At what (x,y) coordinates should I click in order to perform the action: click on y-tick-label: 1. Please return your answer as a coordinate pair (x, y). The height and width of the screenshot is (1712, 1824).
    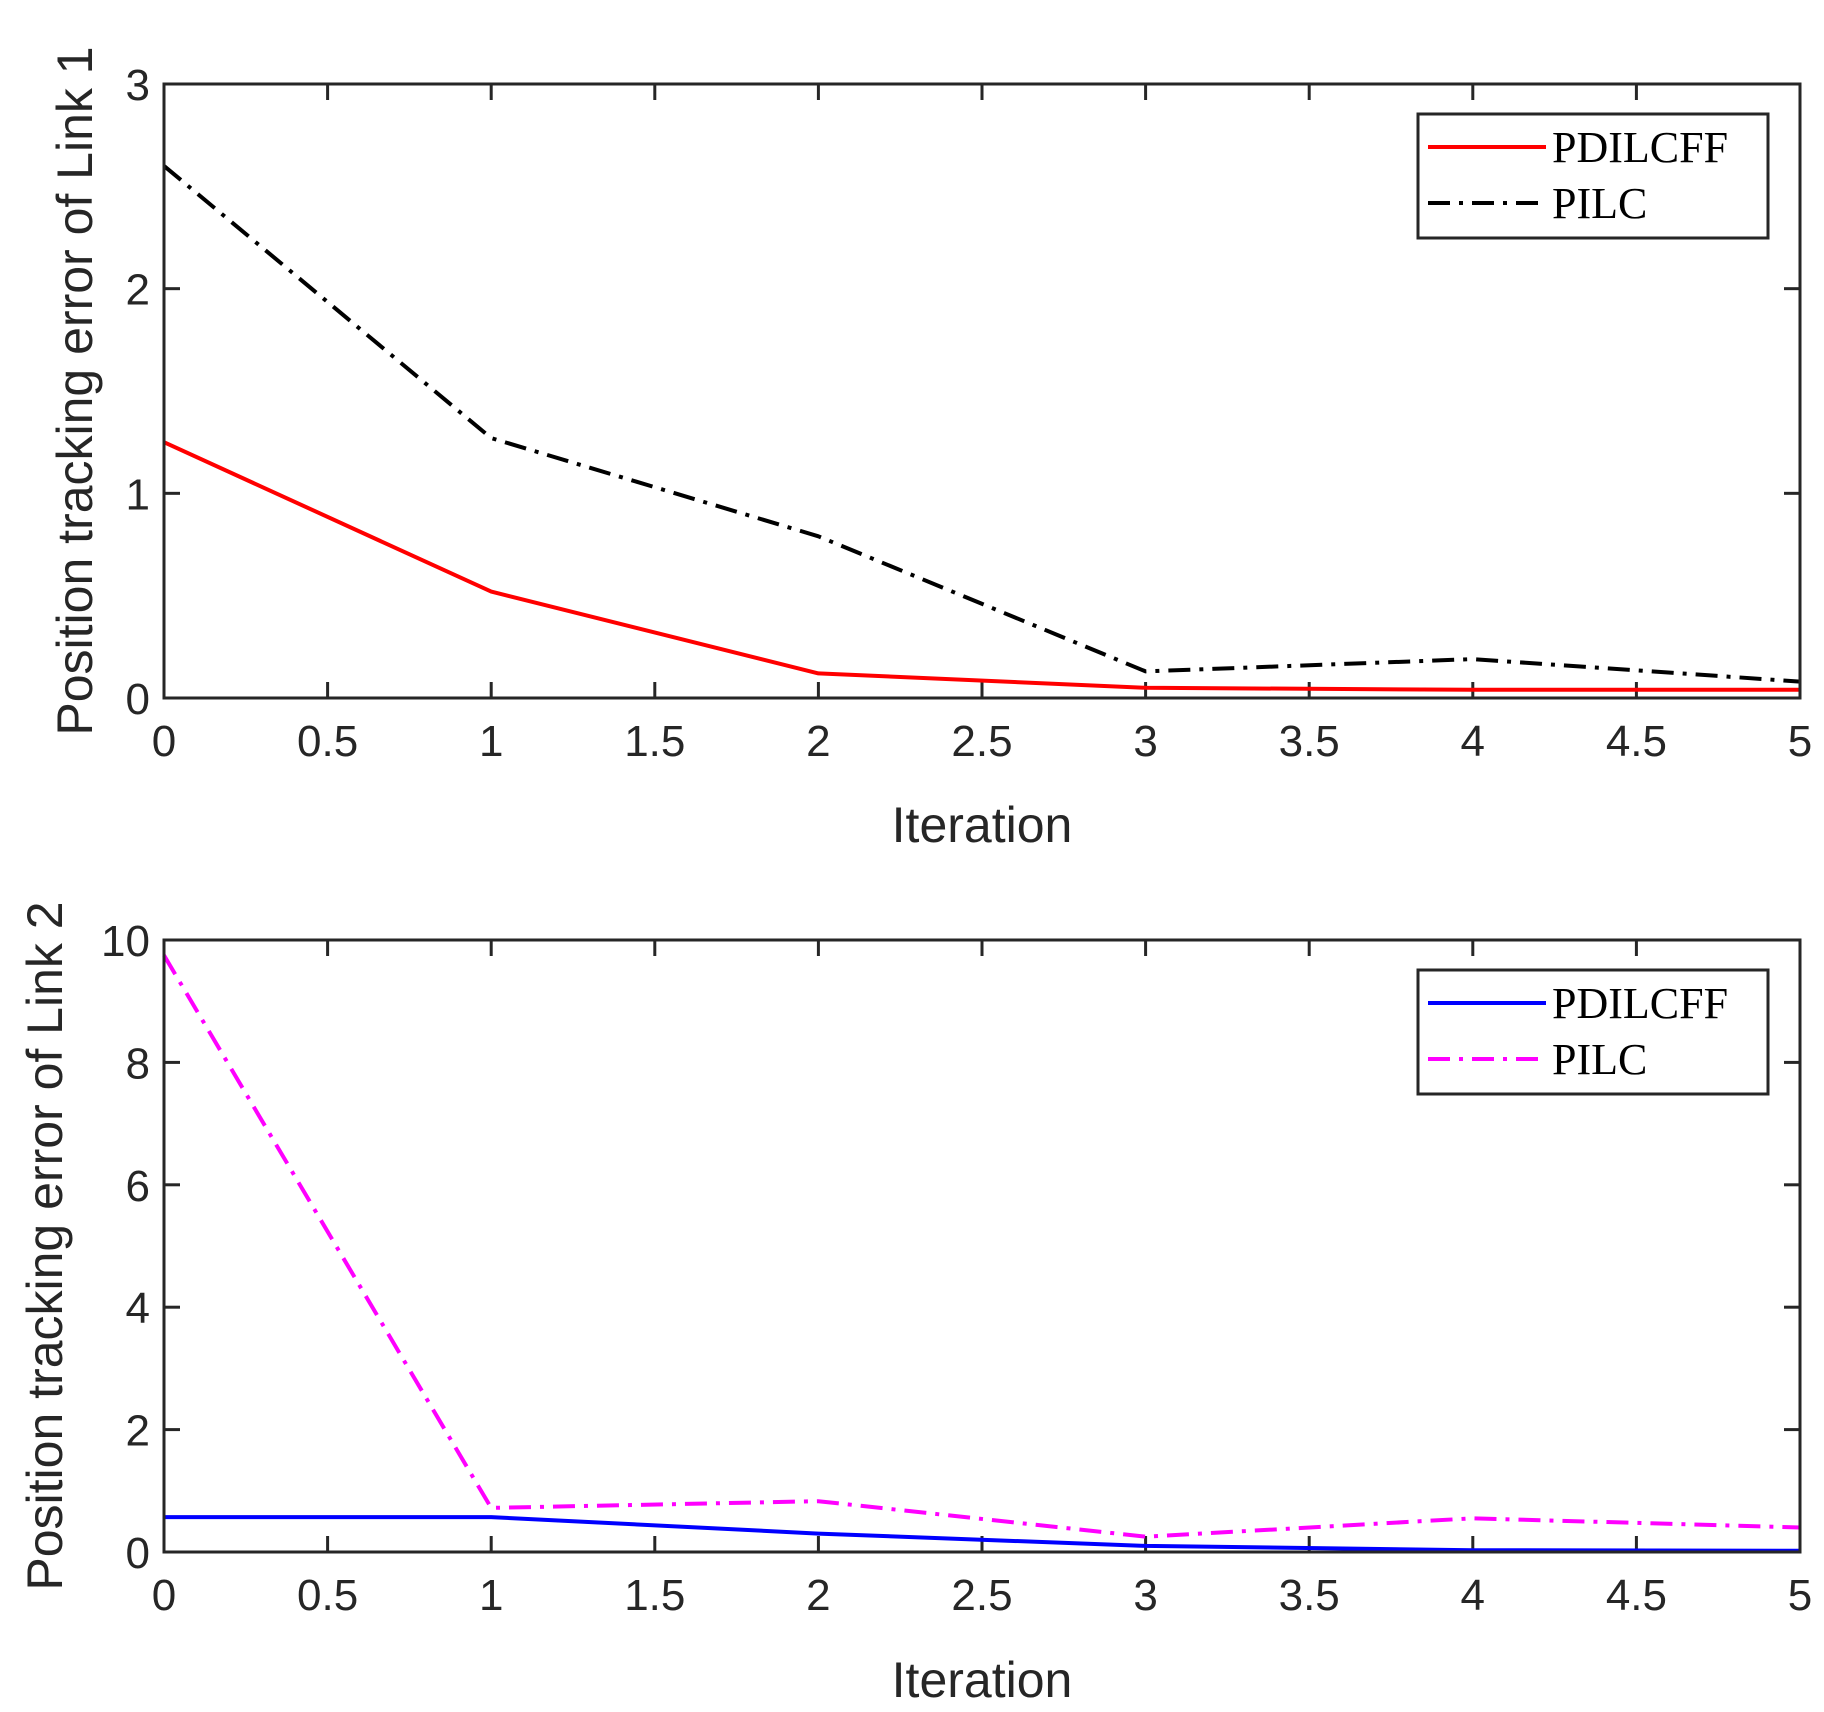
    Looking at the image, I should click on (138, 494).